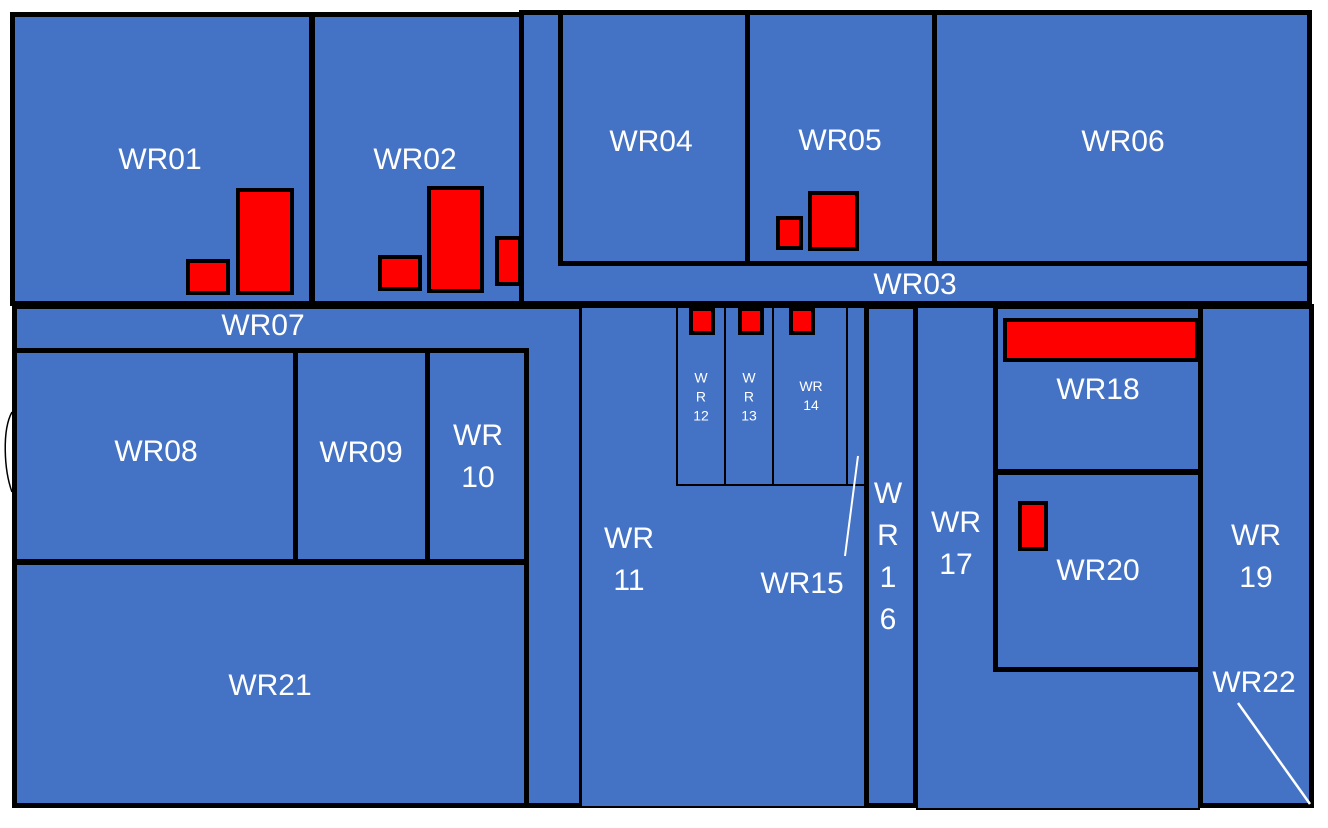 Image resolution: width=1328 pixels, height=828 pixels. Describe the element at coordinates (508, 261) in the screenshot. I see `marker-wr02-edge` at that location.